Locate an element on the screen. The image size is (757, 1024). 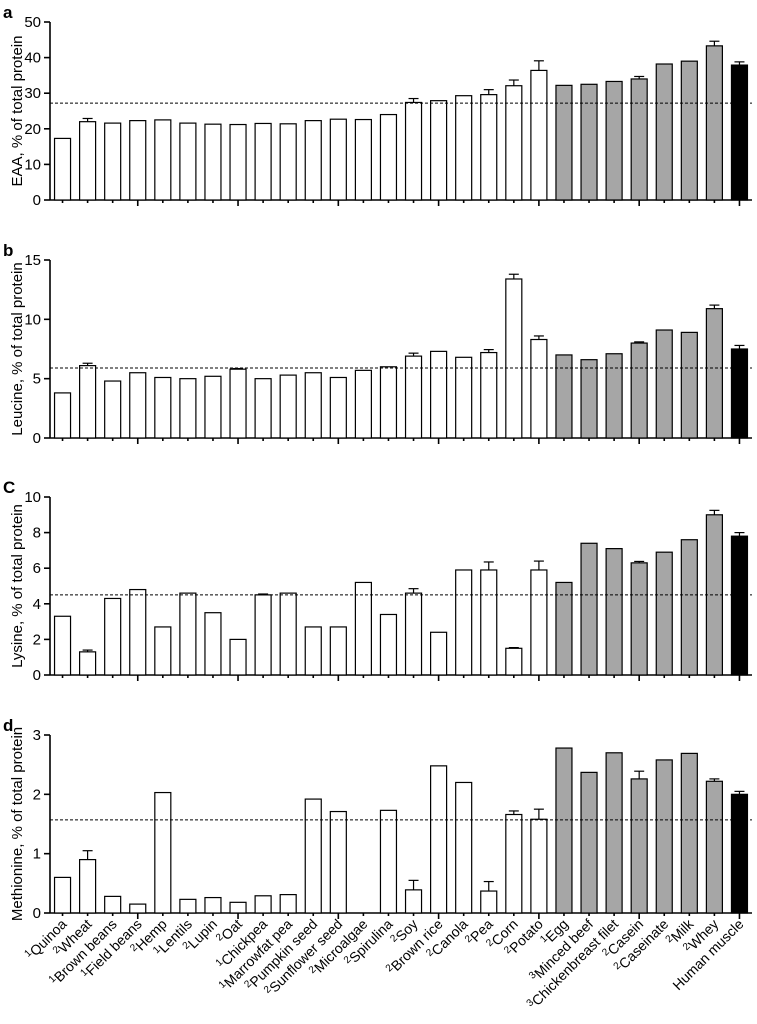
bar-brown-beans is located at coordinates (113, 904).